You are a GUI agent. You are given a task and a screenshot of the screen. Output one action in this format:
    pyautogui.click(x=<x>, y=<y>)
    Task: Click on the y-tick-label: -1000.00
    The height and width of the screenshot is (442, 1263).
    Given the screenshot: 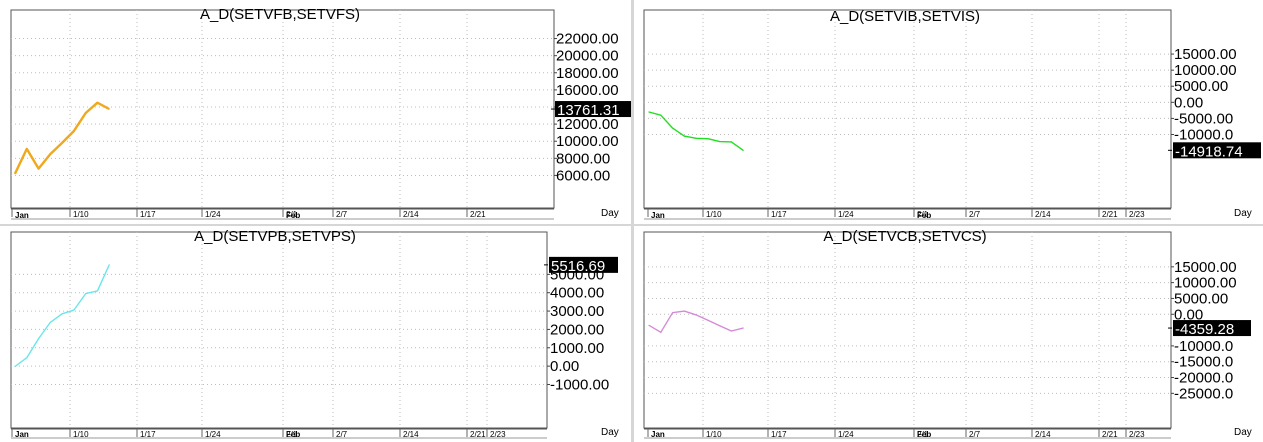 What is the action you would take?
    pyautogui.click(x=579, y=384)
    